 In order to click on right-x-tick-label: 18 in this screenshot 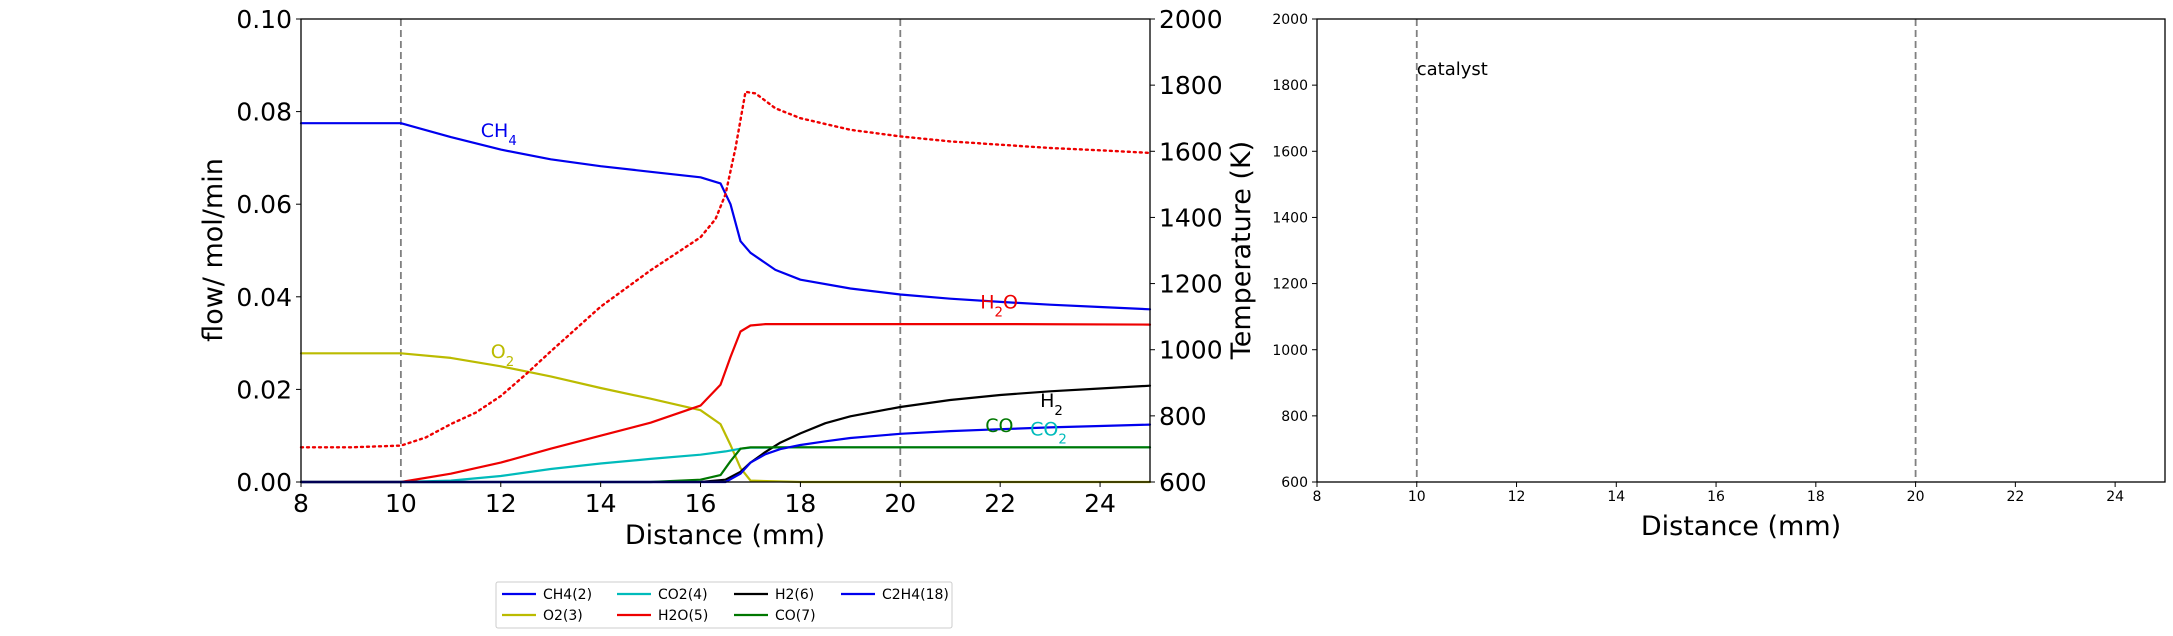, I will do `click(1816, 497)`.